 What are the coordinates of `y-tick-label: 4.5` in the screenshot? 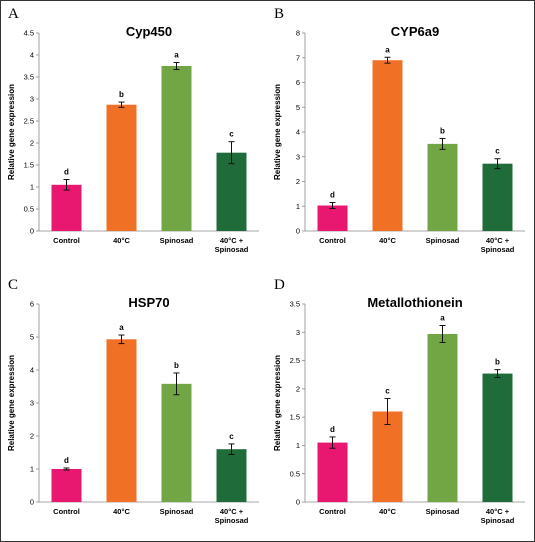 It's located at (29, 33).